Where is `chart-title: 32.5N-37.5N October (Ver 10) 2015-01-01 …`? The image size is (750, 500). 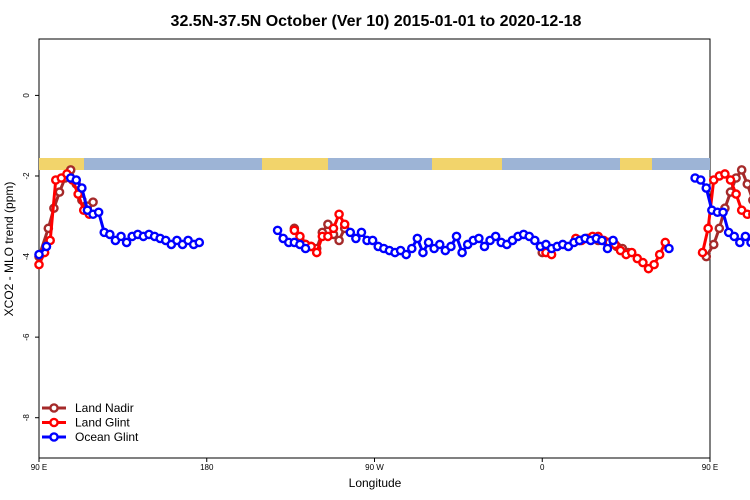 chart-title: 32.5N-37.5N October (Ver 10) 2015-01-01 … is located at coordinates (376, 21).